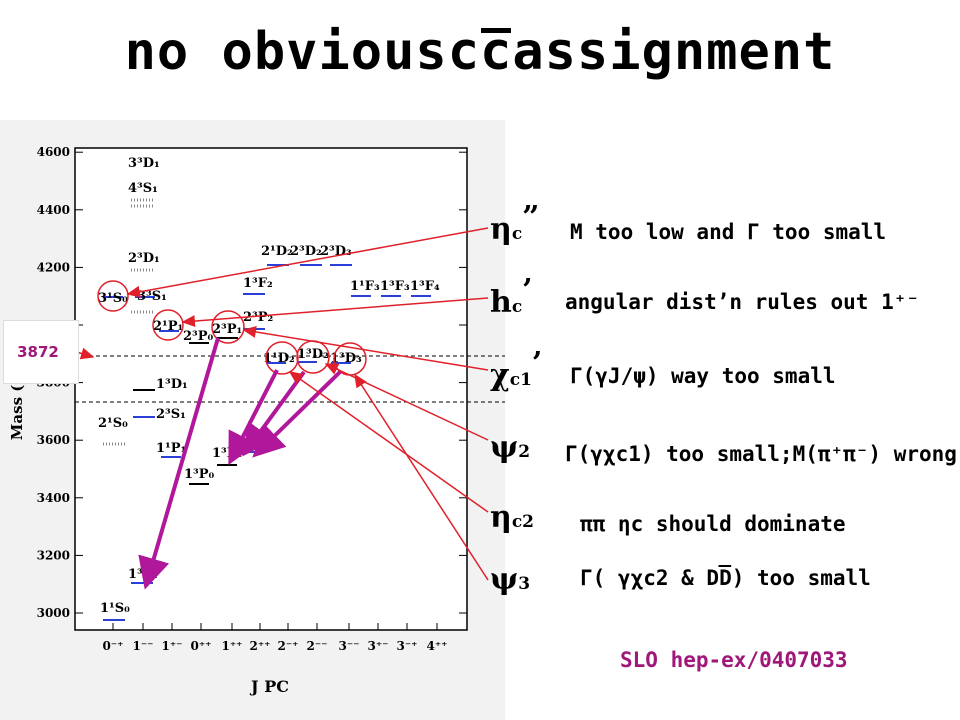 This screenshot has width=960, height=720. I want to click on state-label-3S1_4: 3³D₁, so click(144, 163).